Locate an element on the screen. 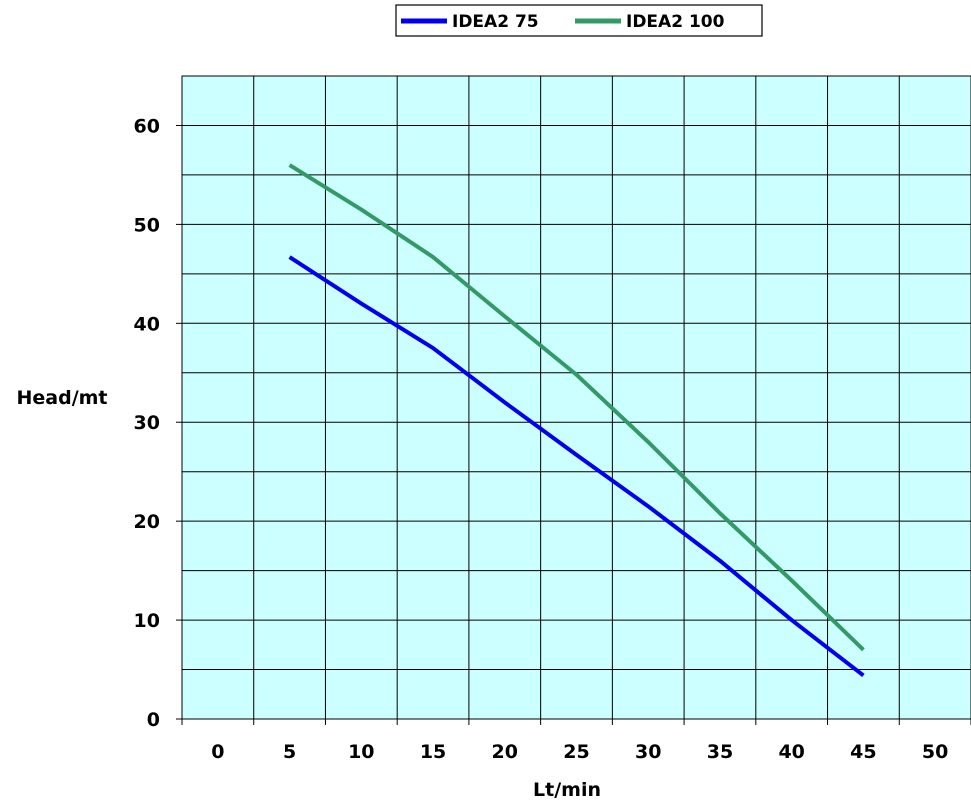 The height and width of the screenshot is (804, 971). x-axis-ticks: 0 5 10 15 20 25 30 35 40 45 50 is located at coordinates (576, 741).